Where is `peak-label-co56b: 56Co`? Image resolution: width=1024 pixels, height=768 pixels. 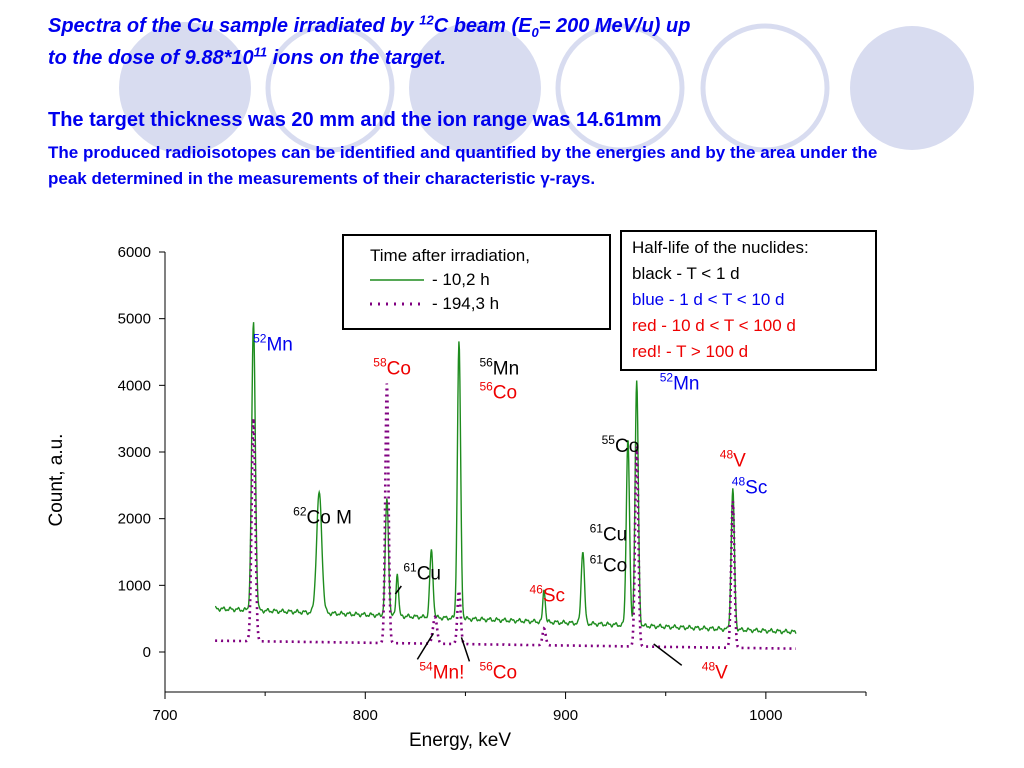 peak-label-co56b: 56Co is located at coordinates (498, 672).